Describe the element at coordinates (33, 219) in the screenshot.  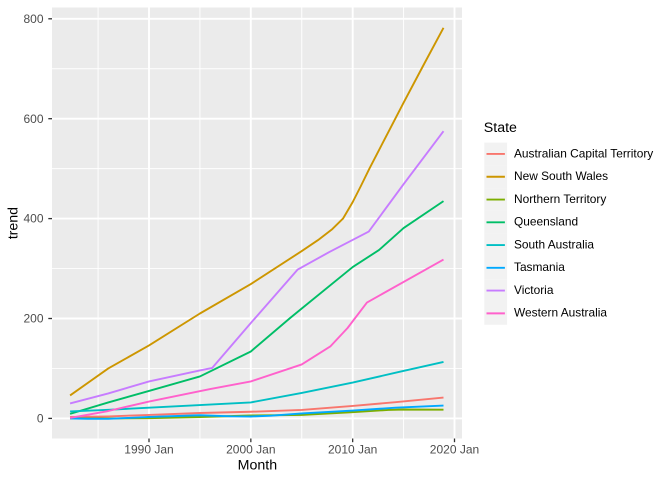
I see `svg-text: 400` at that location.